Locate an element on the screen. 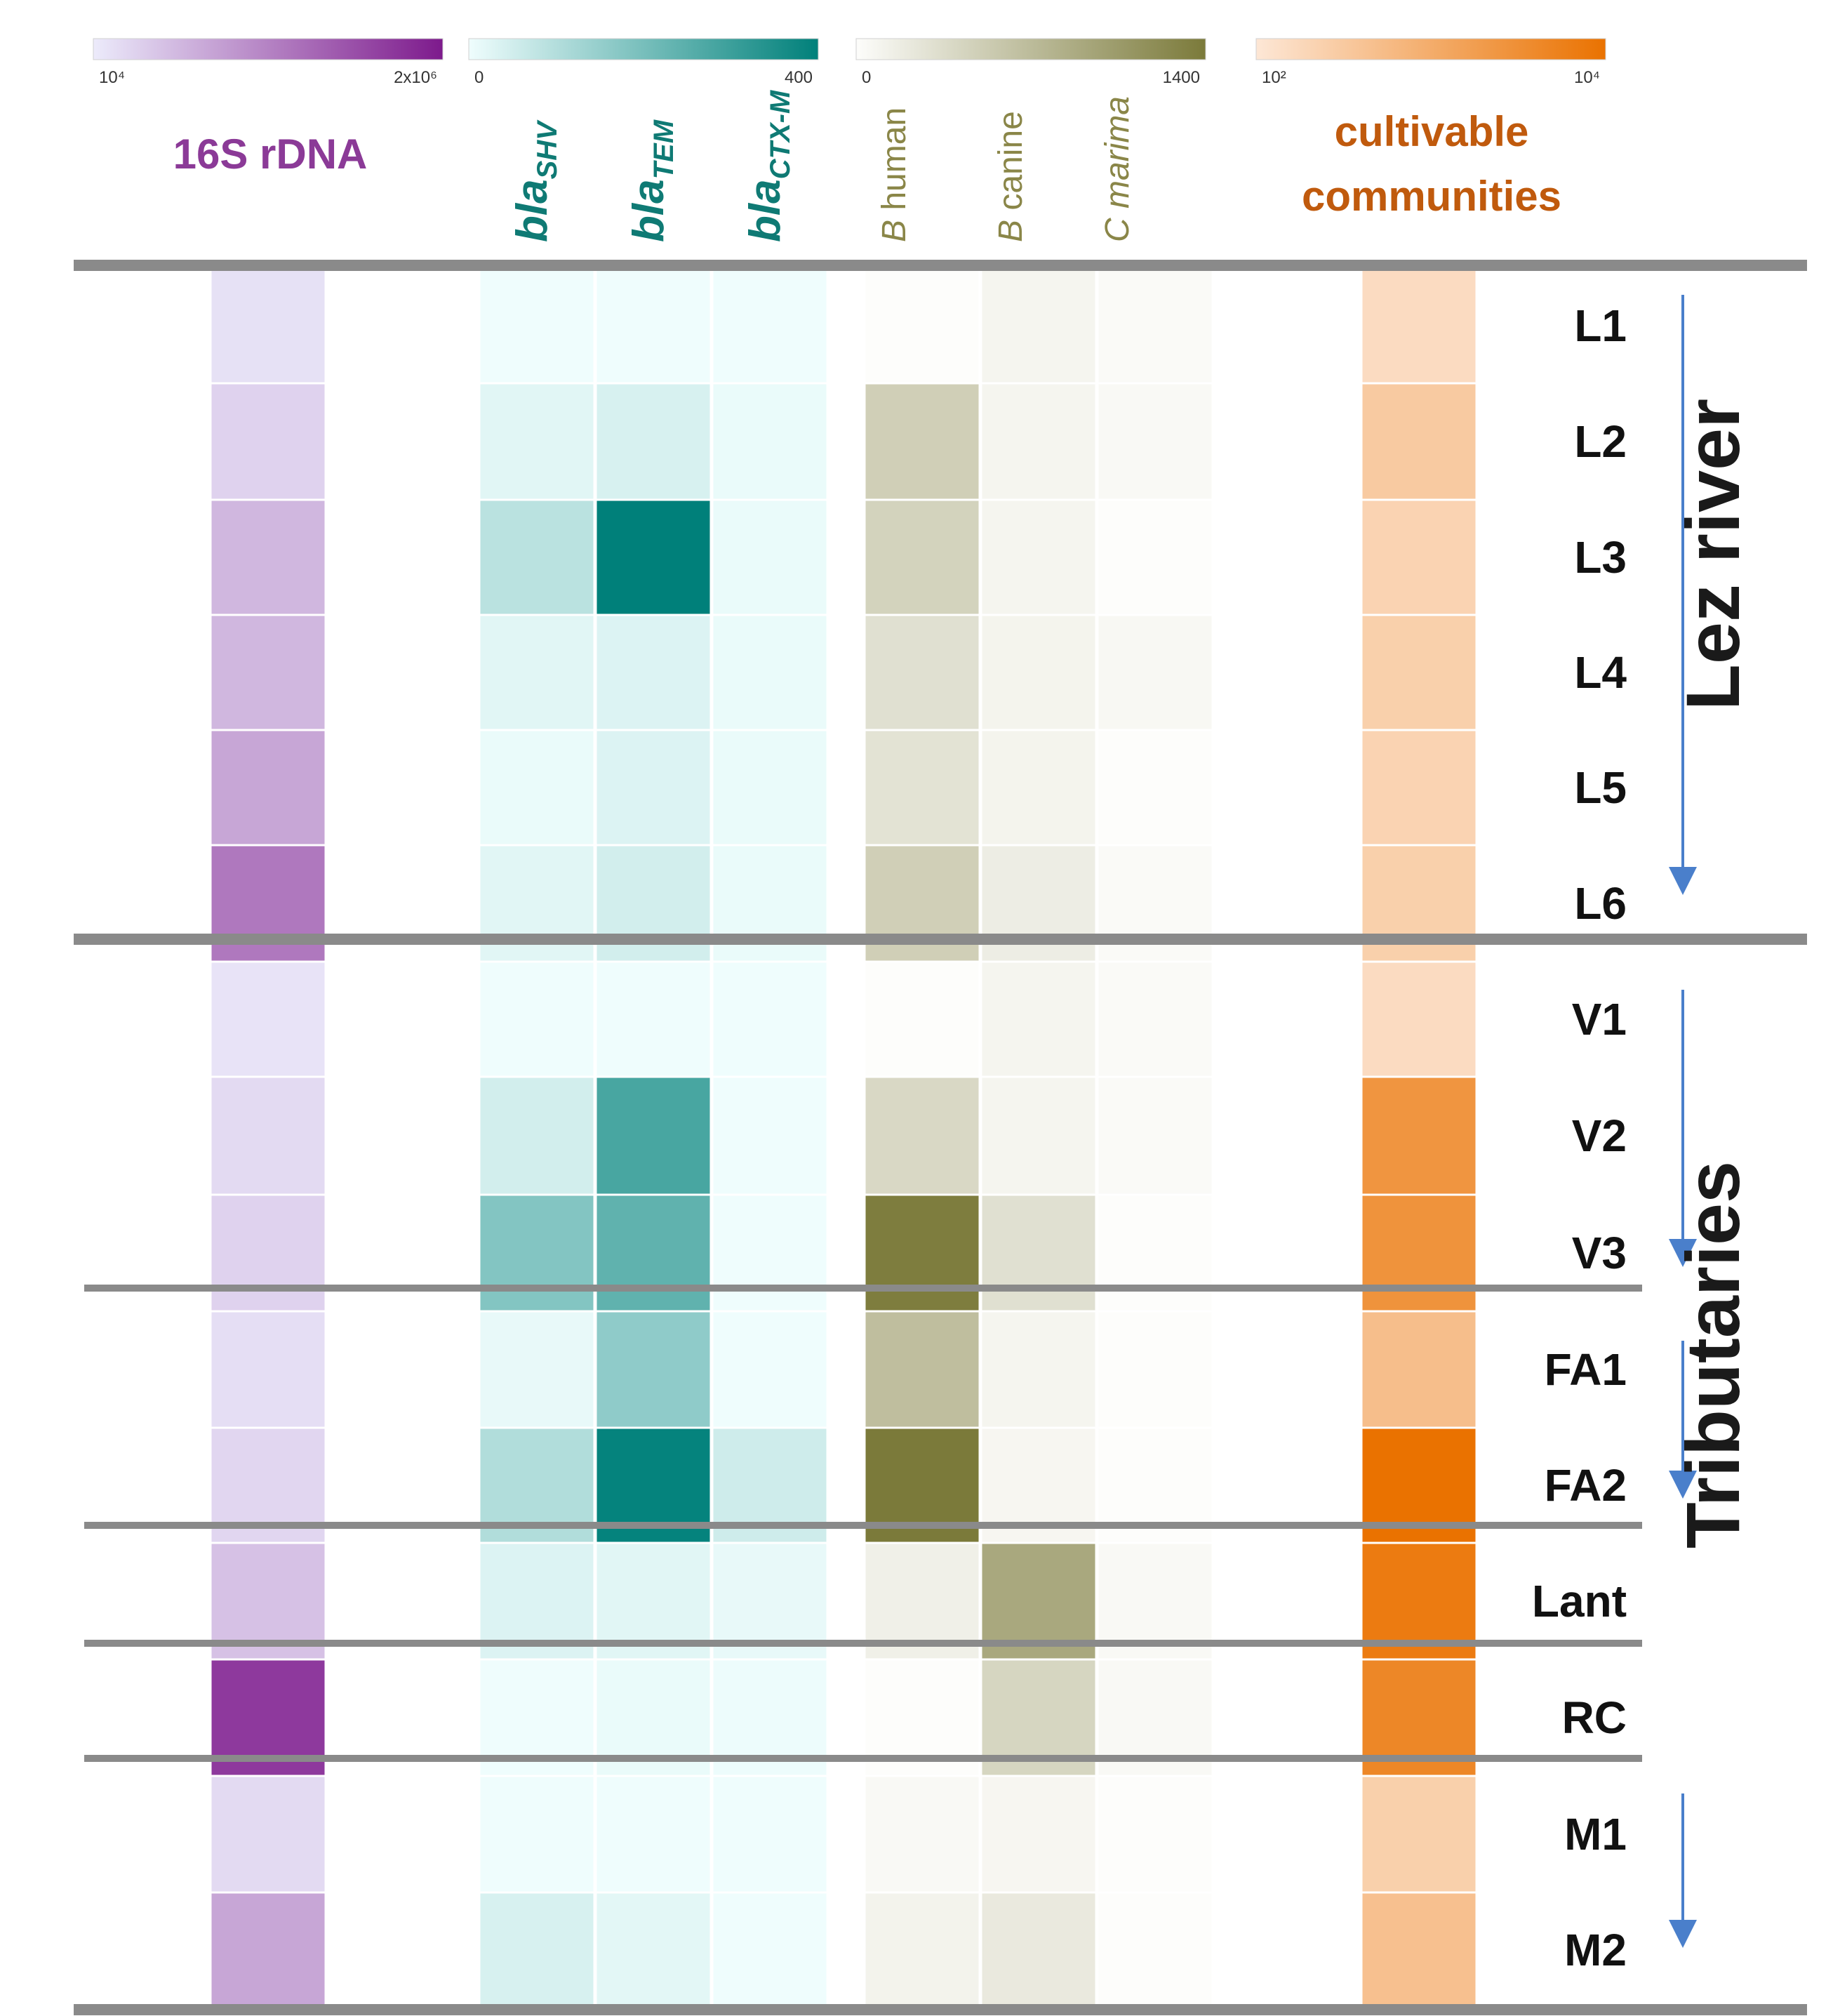 The width and height of the screenshot is (1833, 2016). cell-blashv-m1 is located at coordinates (537, 1834).